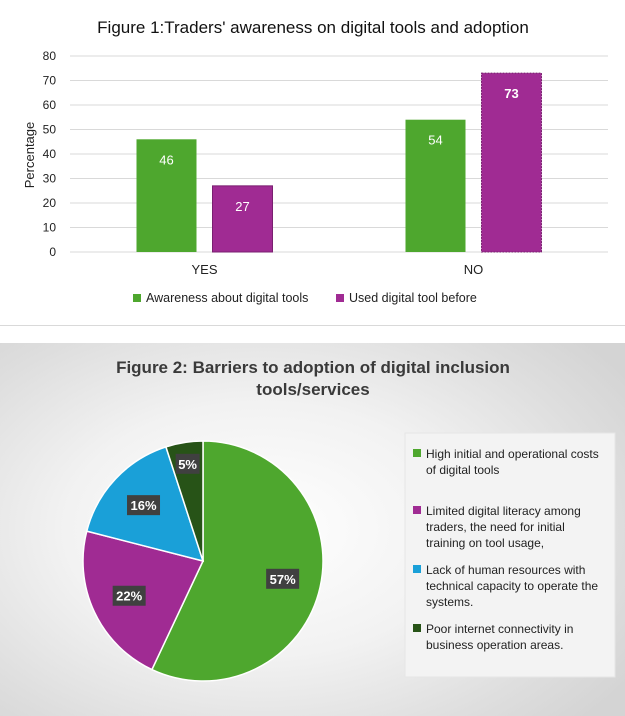  What do you see at coordinates (52, 252) in the screenshot?
I see `y-tick-label: 0` at bounding box center [52, 252].